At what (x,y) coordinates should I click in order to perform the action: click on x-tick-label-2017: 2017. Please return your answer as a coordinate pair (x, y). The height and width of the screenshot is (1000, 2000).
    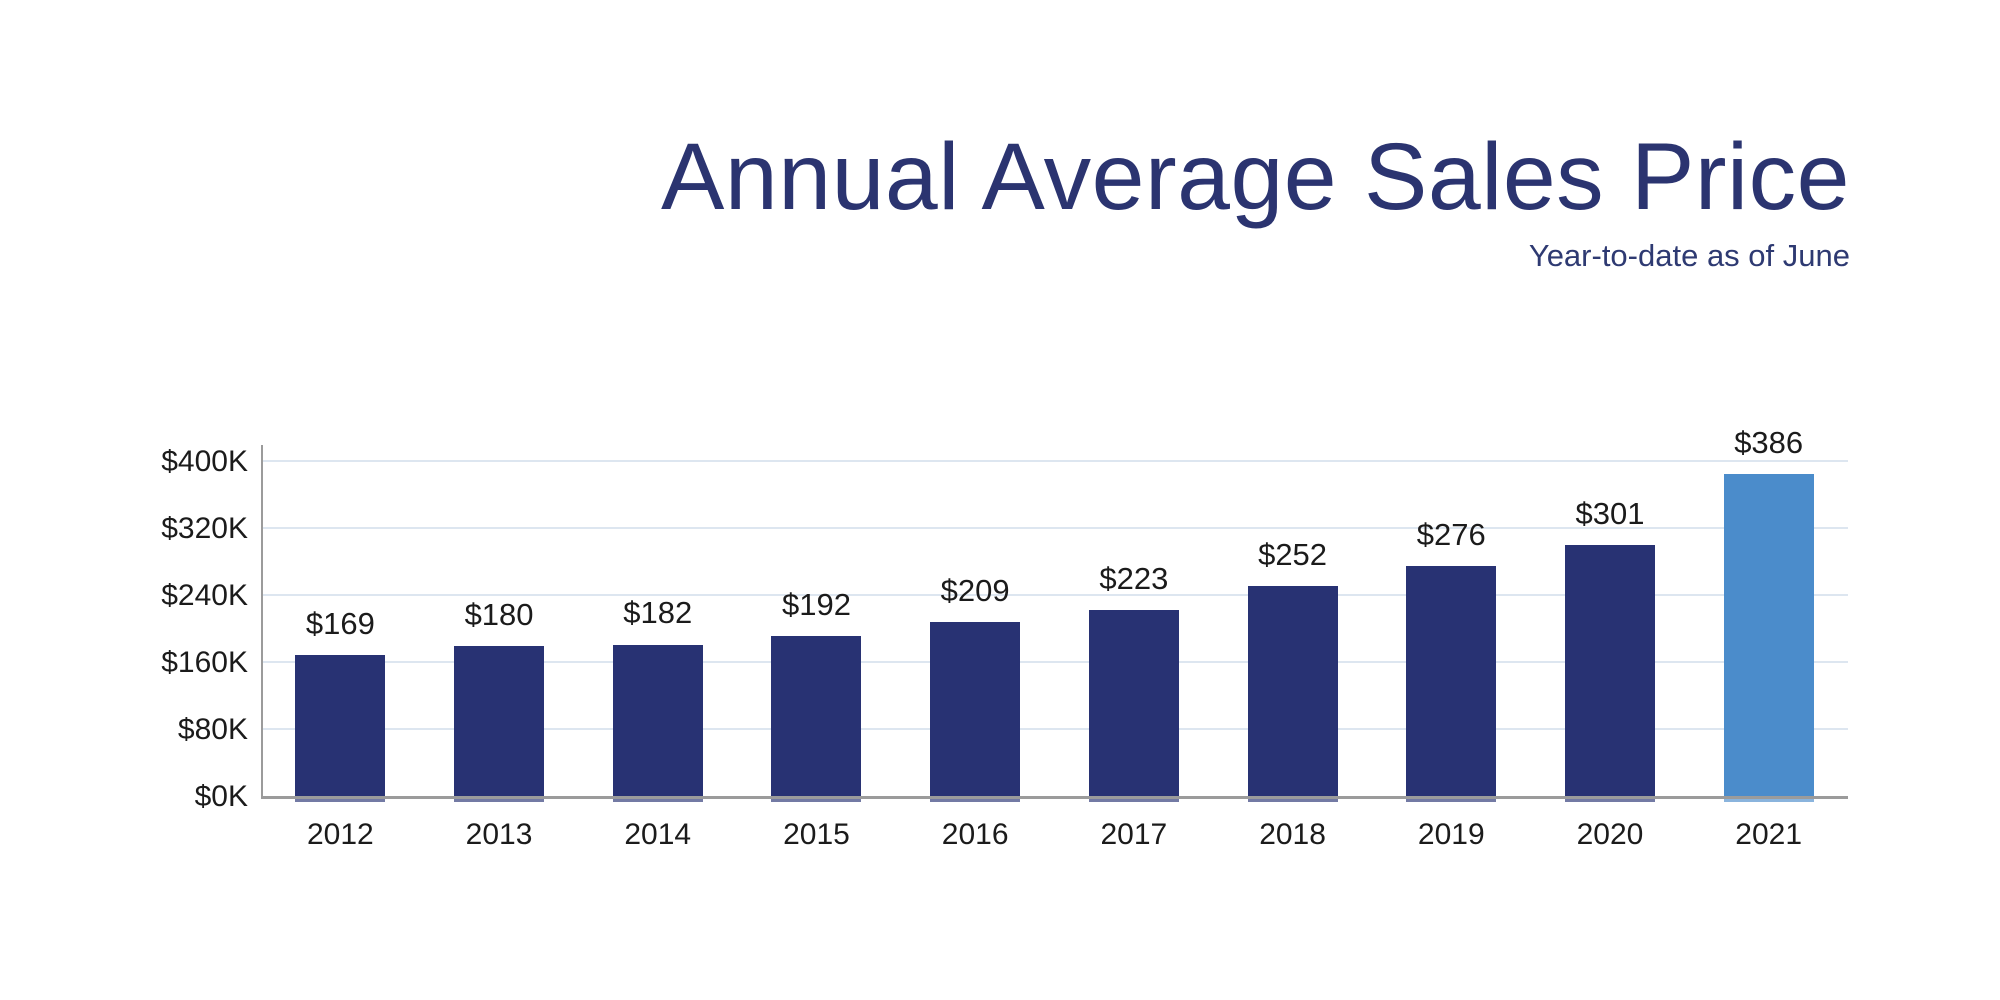
    Looking at the image, I should click on (1134, 834).